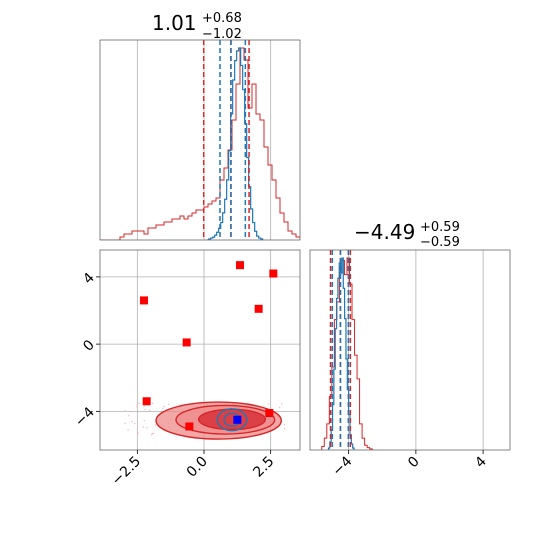 The image size is (550, 550). What do you see at coordinates (263, 467) in the screenshot?
I see `scatter-x-tick-label-2: 2.5` at bounding box center [263, 467].